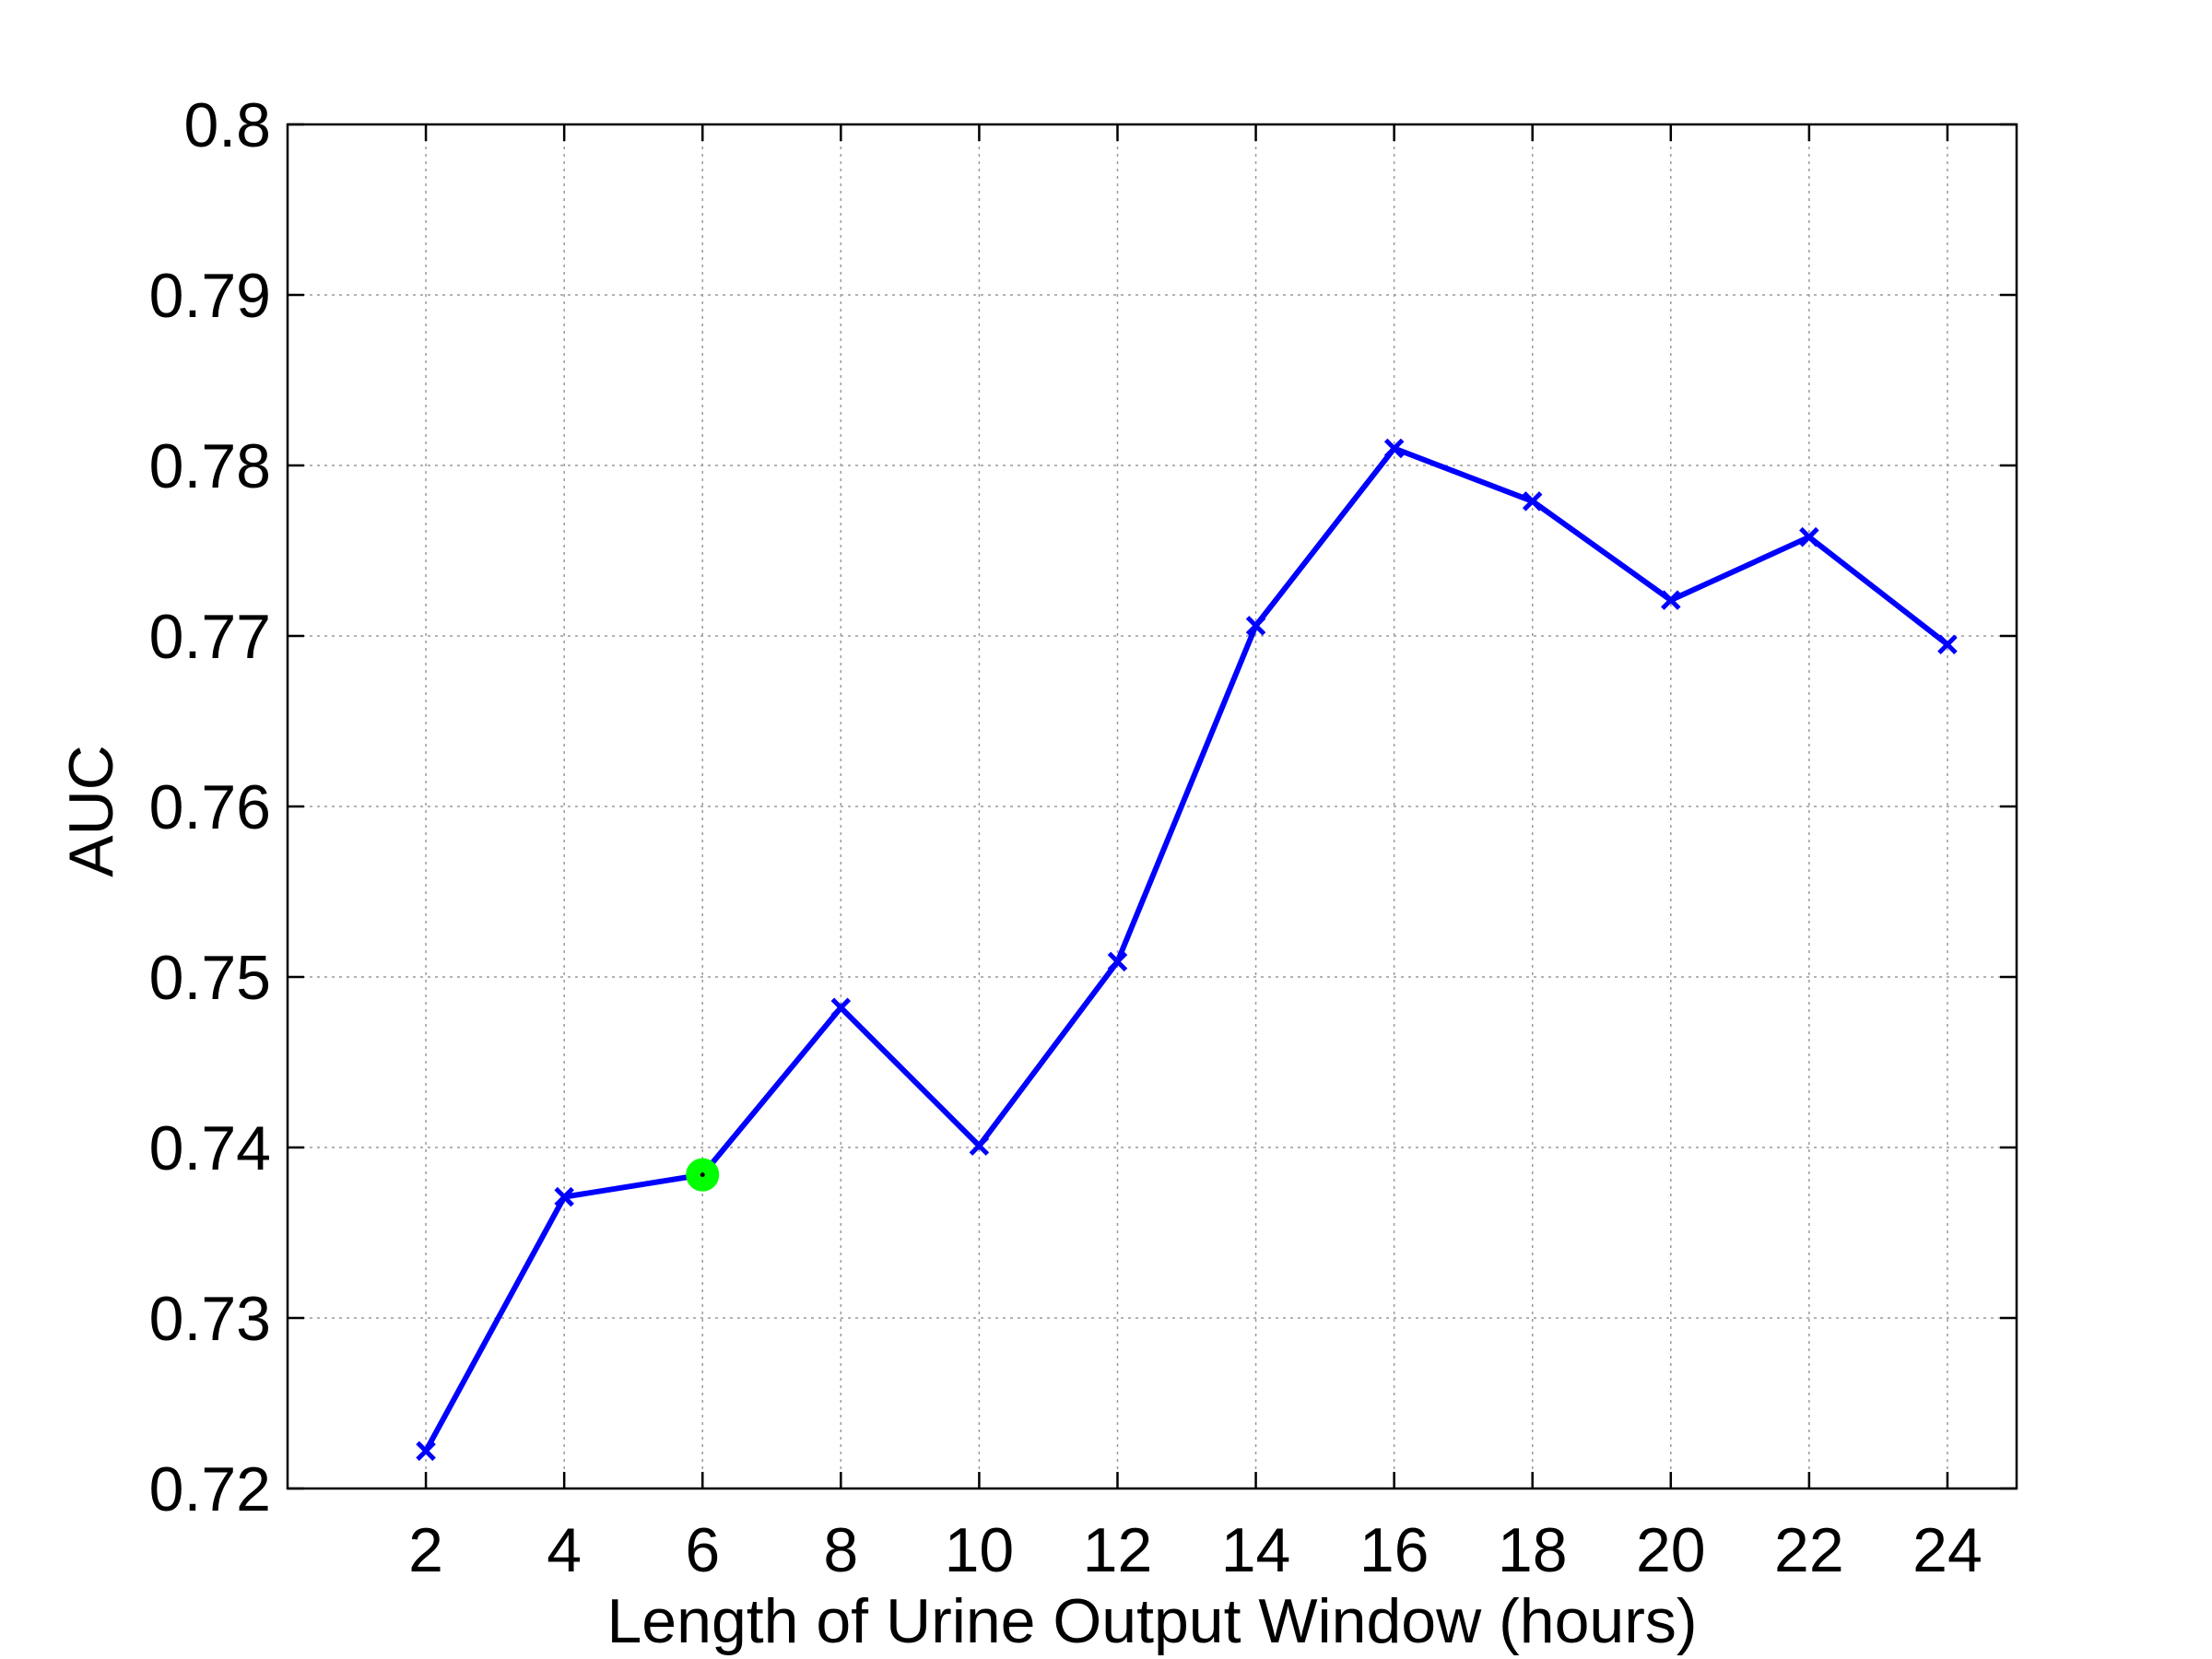 The width and height of the screenshot is (2212, 1659). I want to click on x-tick-label: 14, so click(1256, 1550).